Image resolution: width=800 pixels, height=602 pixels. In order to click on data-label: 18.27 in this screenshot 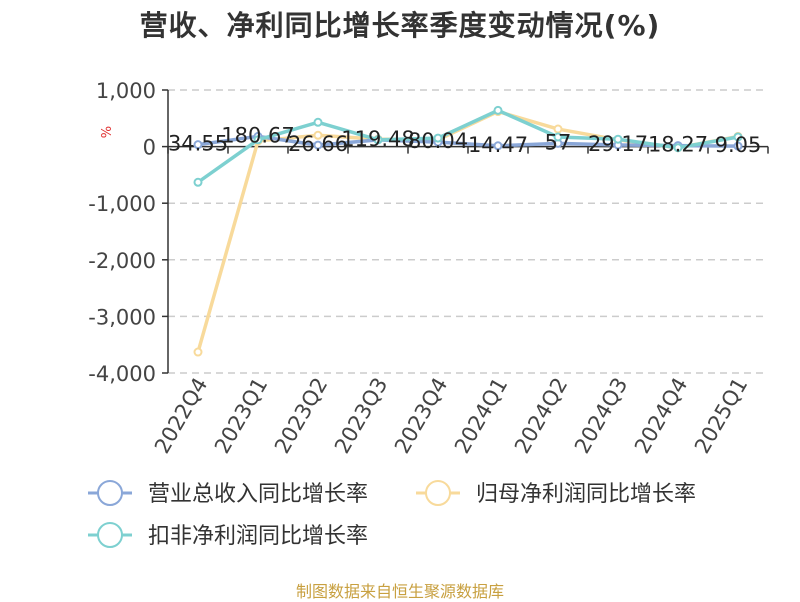, I will do `click(678, 145)`.